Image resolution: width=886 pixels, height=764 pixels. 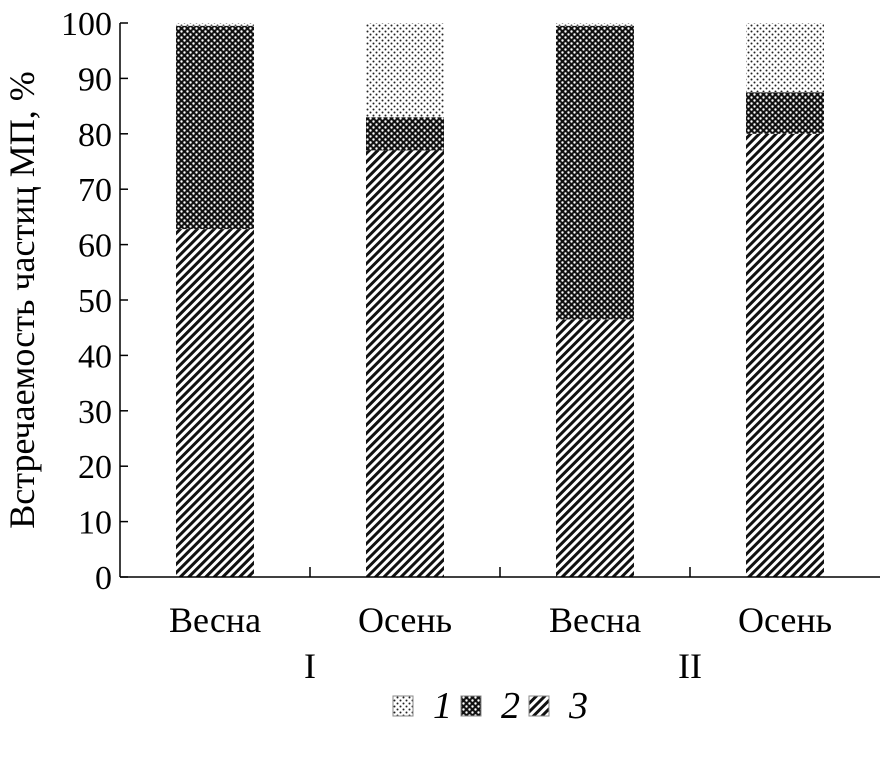 What do you see at coordinates (510, 706) in the screenshot?
I see `legend-label: 2` at bounding box center [510, 706].